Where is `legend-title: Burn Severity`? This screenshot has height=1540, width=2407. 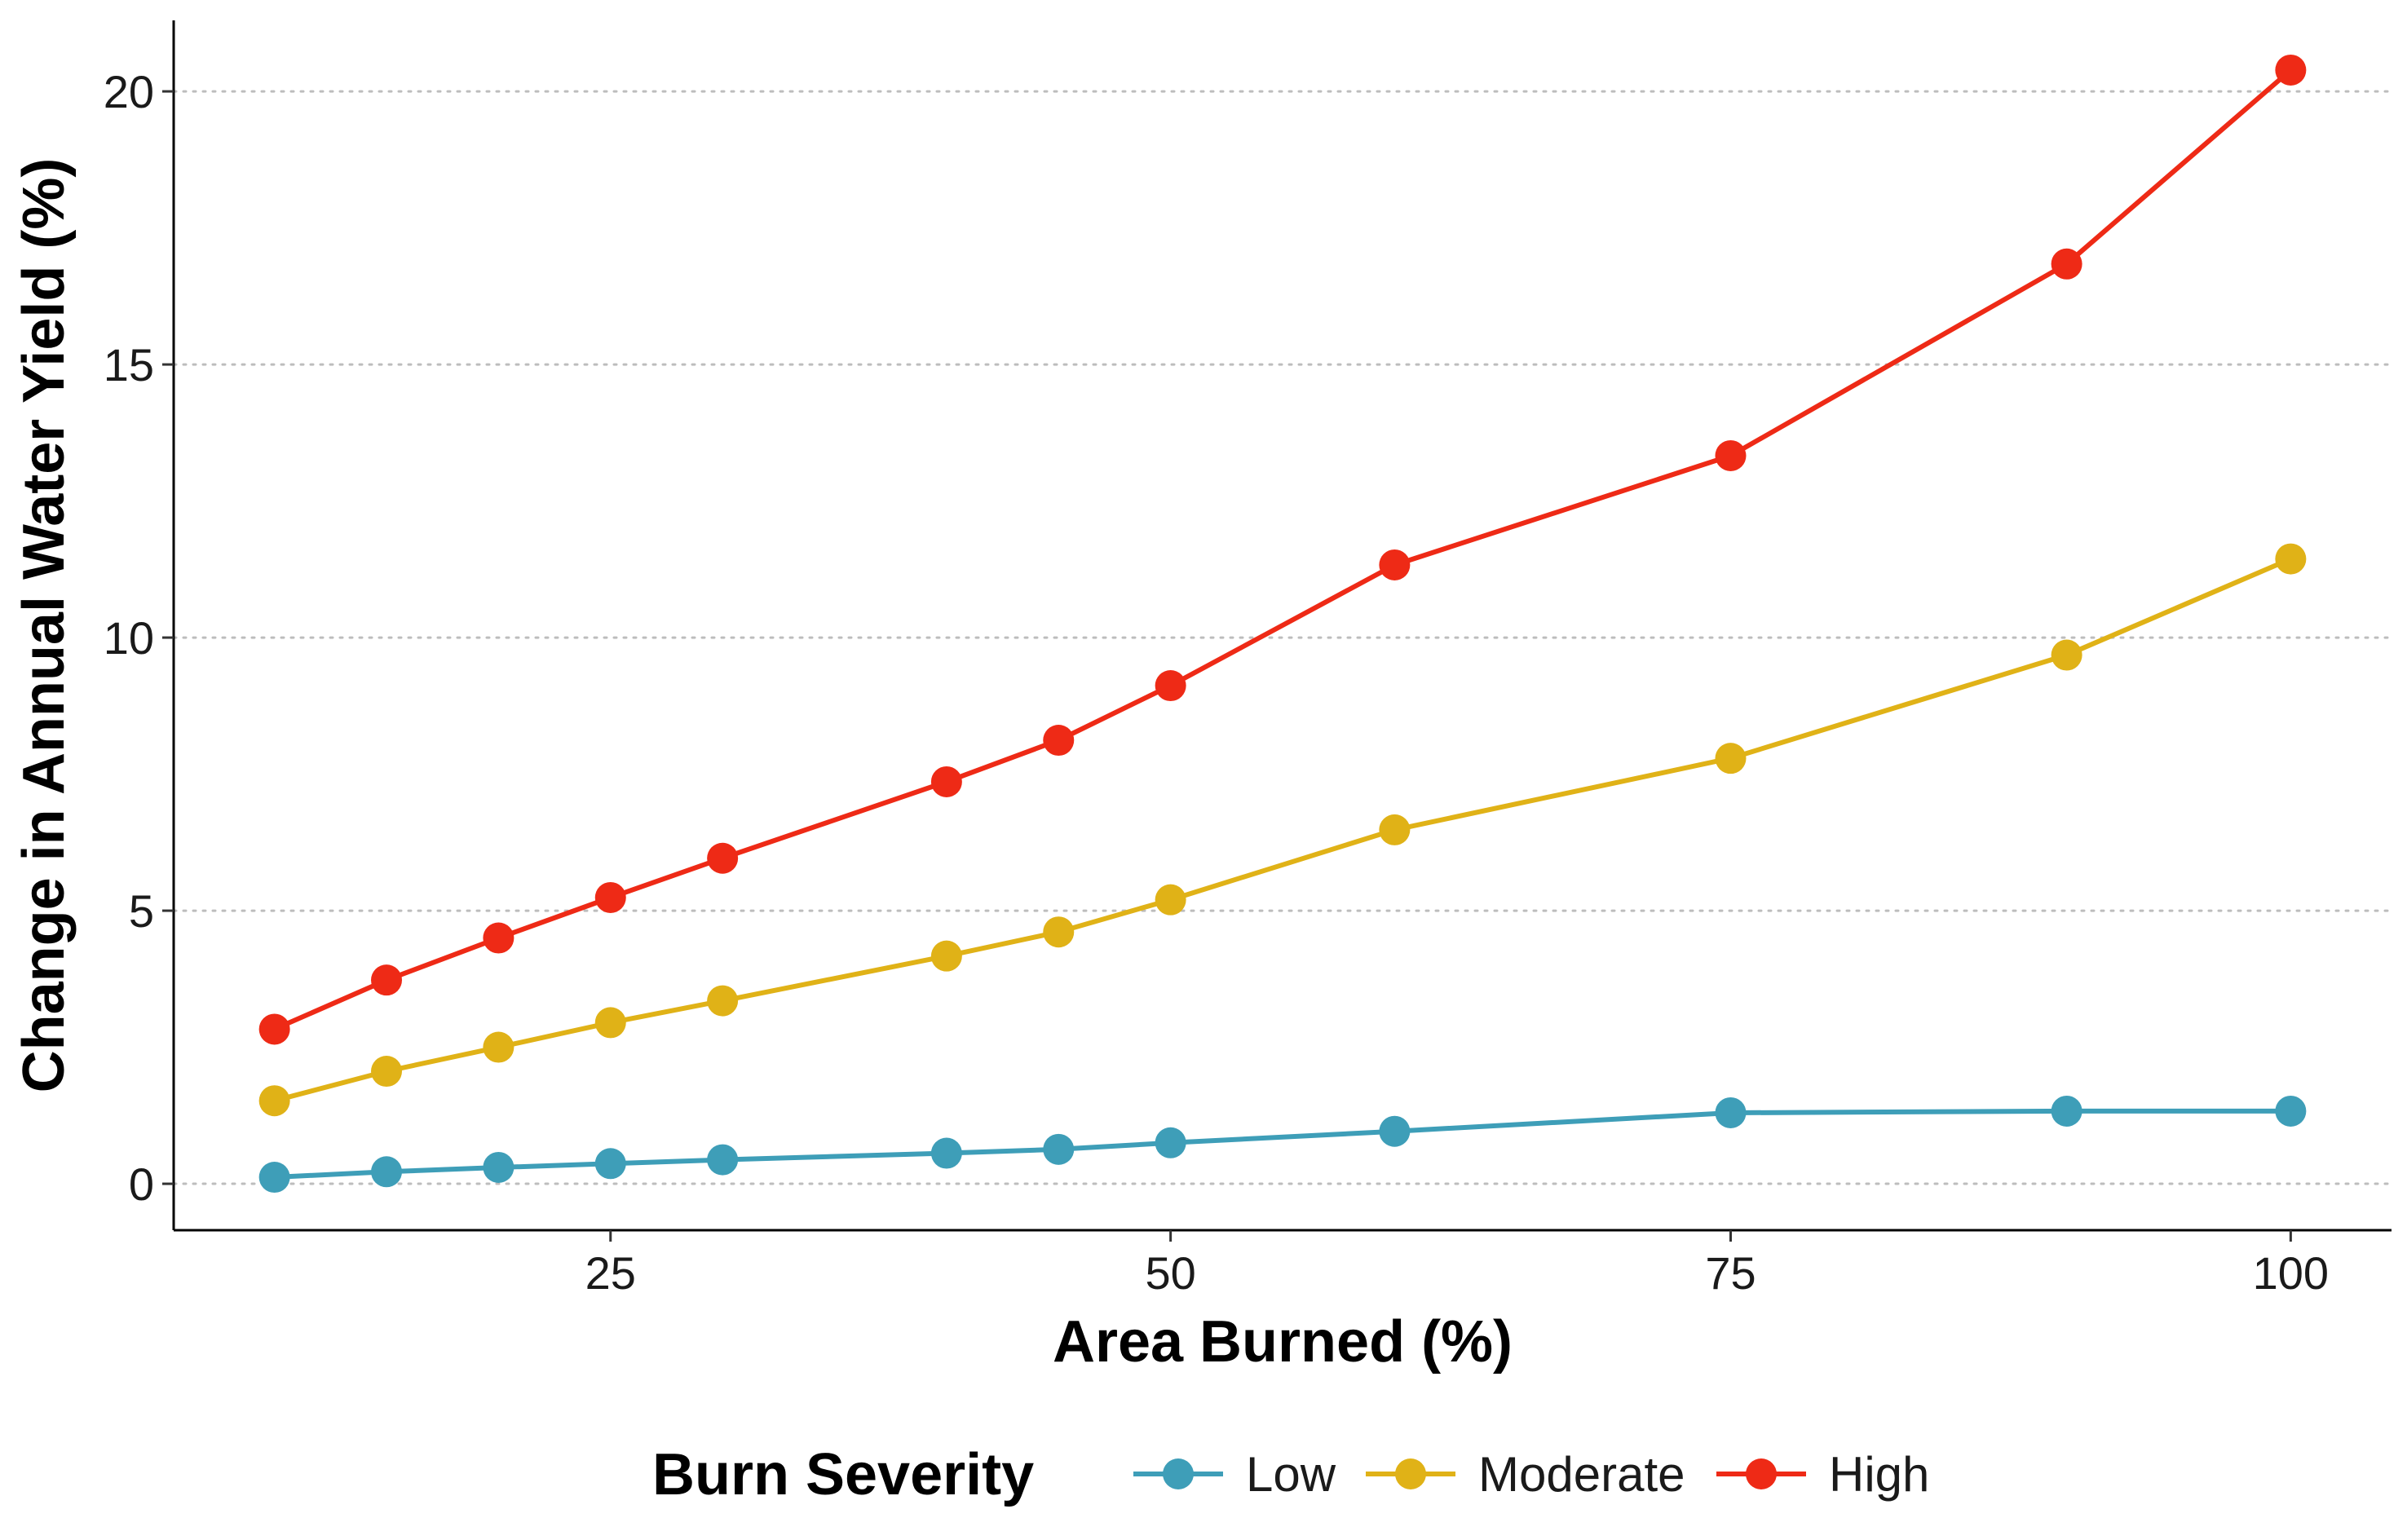 legend-title: Burn Severity is located at coordinates (843, 1475).